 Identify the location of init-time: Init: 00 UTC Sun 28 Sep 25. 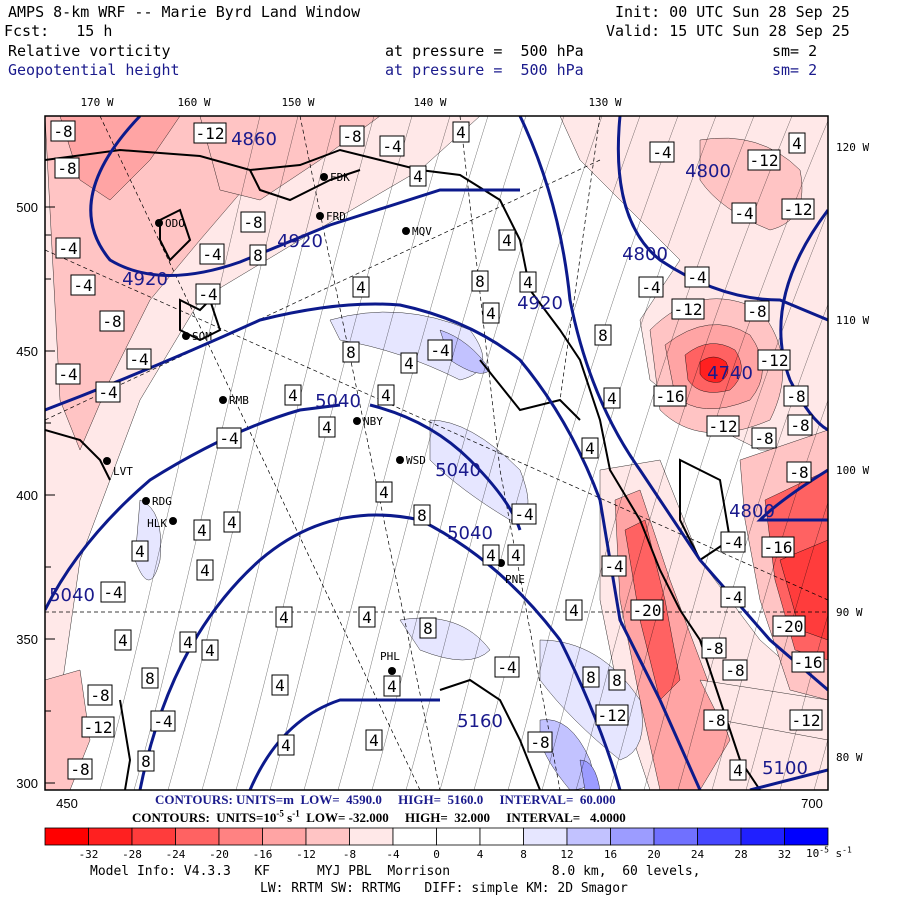
(732, 12).